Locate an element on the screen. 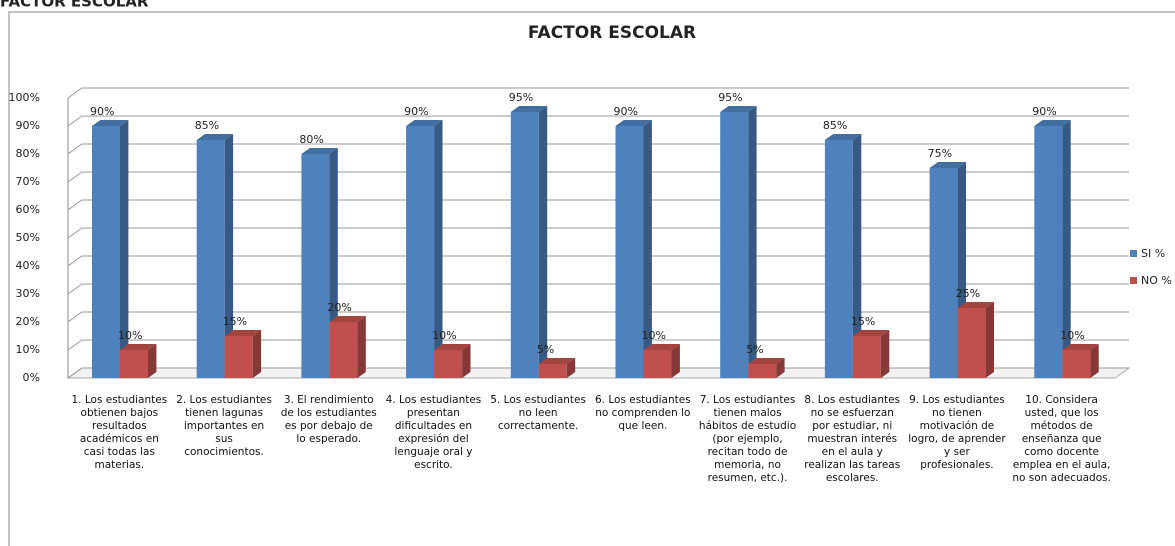 The image size is (1175, 546). y-tick-label: 70% is located at coordinates (28, 181).